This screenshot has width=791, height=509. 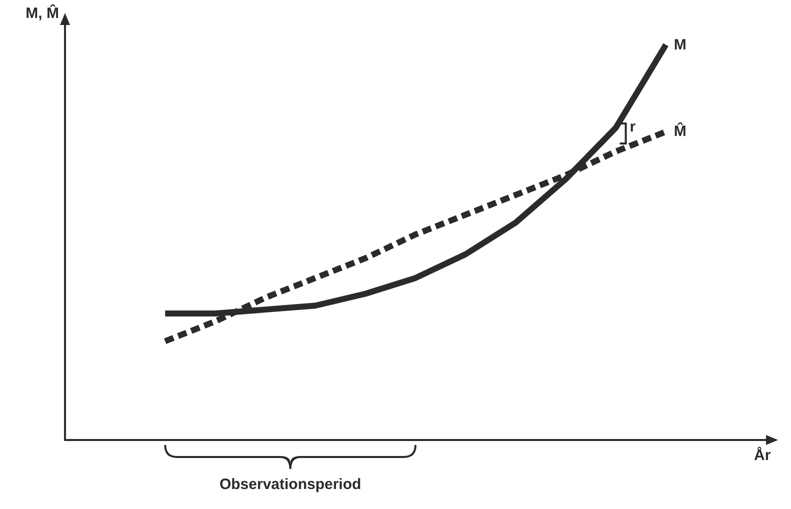 What do you see at coordinates (42, 12) in the screenshot?
I see `y-axis-title: M, M̂` at bounding box center [42, 12].